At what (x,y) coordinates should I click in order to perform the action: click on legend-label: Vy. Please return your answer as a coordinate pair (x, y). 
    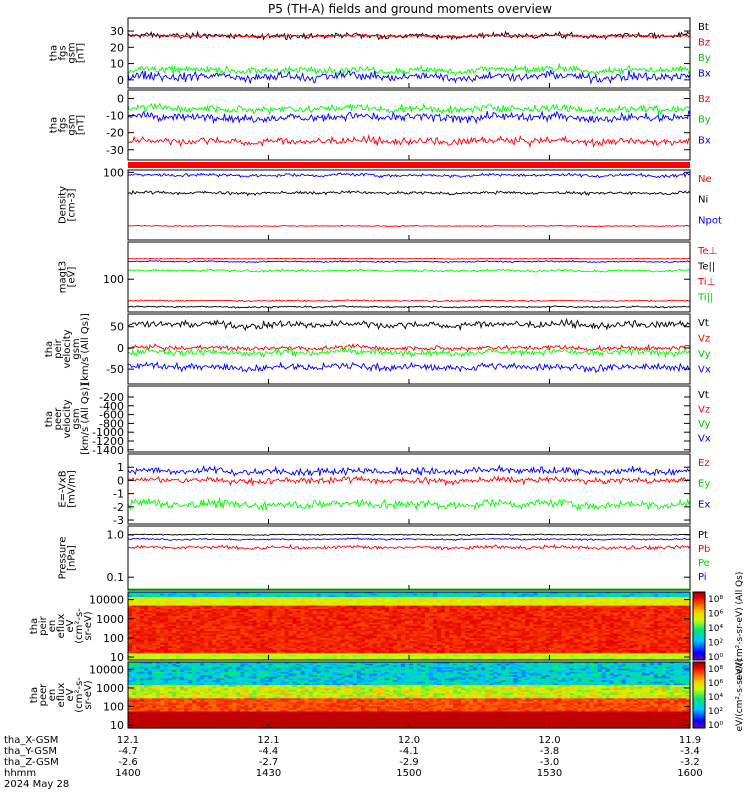
    Looking at the image, I should click on (704, 424).